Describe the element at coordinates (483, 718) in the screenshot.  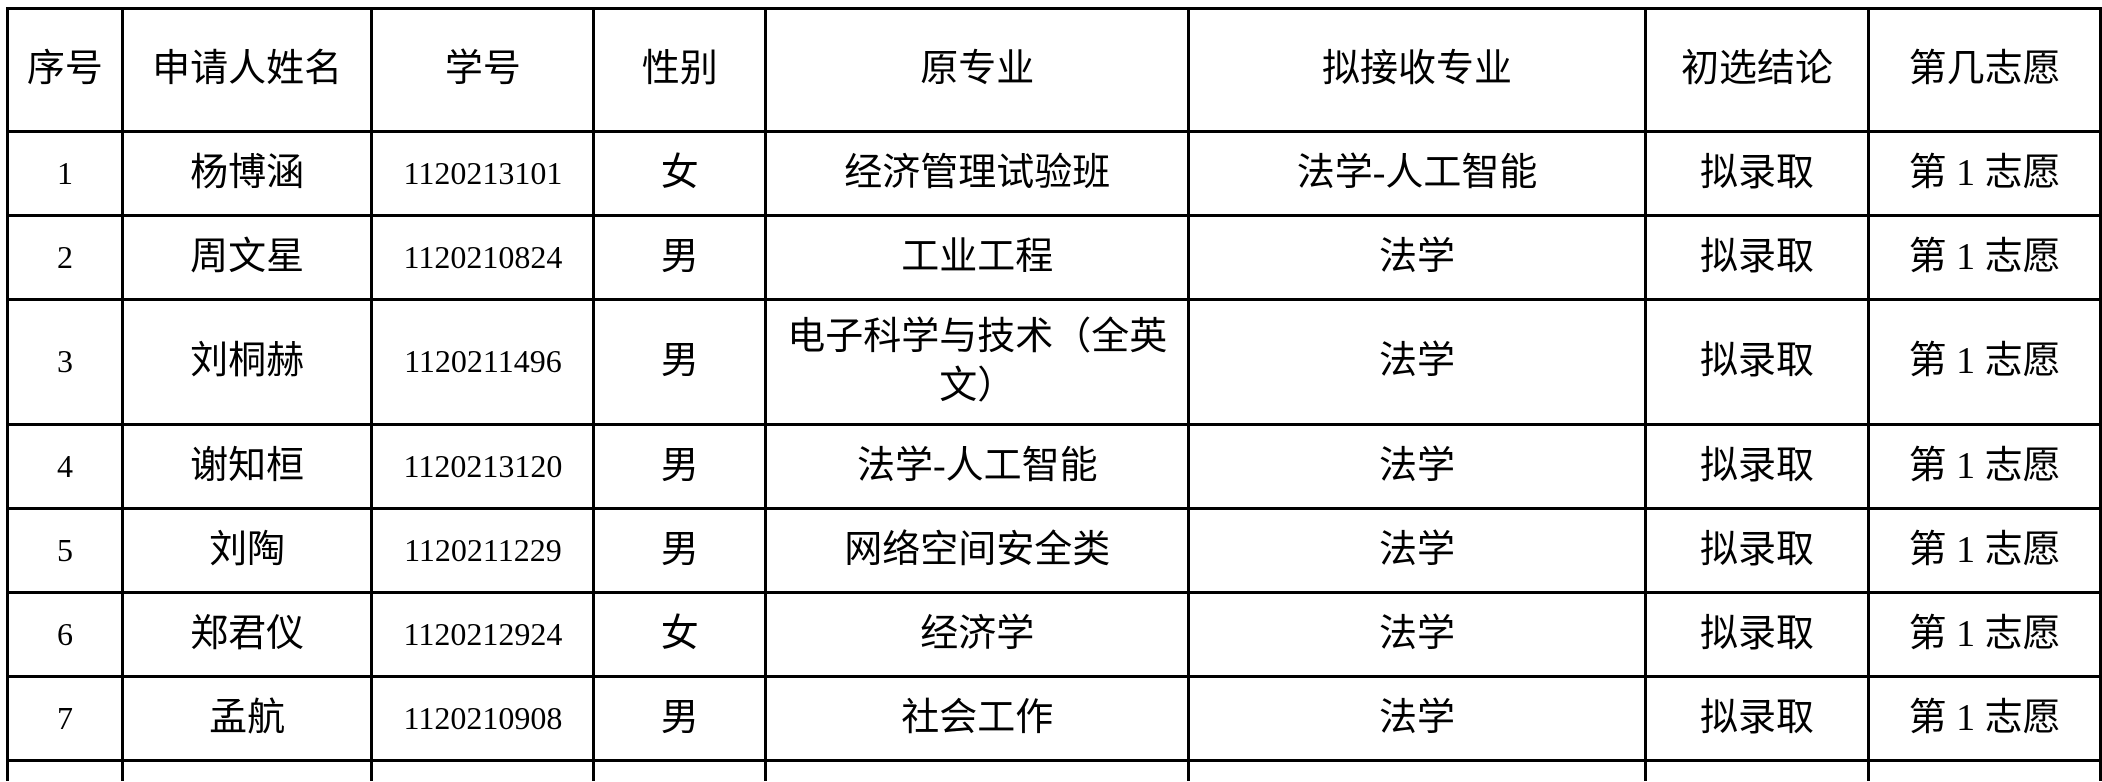
I see `cell-student-id: 1120210908` at that location.